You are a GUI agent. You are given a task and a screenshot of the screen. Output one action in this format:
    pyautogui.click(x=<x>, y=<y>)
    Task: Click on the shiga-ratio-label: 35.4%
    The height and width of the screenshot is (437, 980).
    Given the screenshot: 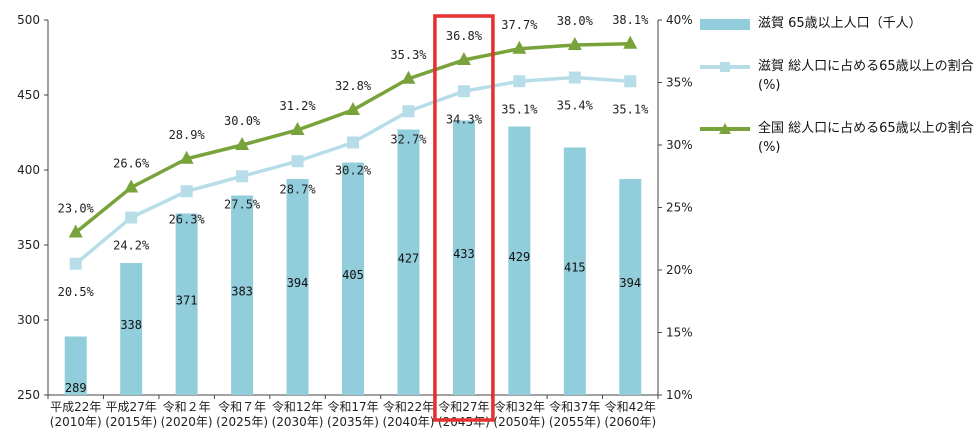 What is the action you would take?
    pyautogui.click(x=575, y=106)
    